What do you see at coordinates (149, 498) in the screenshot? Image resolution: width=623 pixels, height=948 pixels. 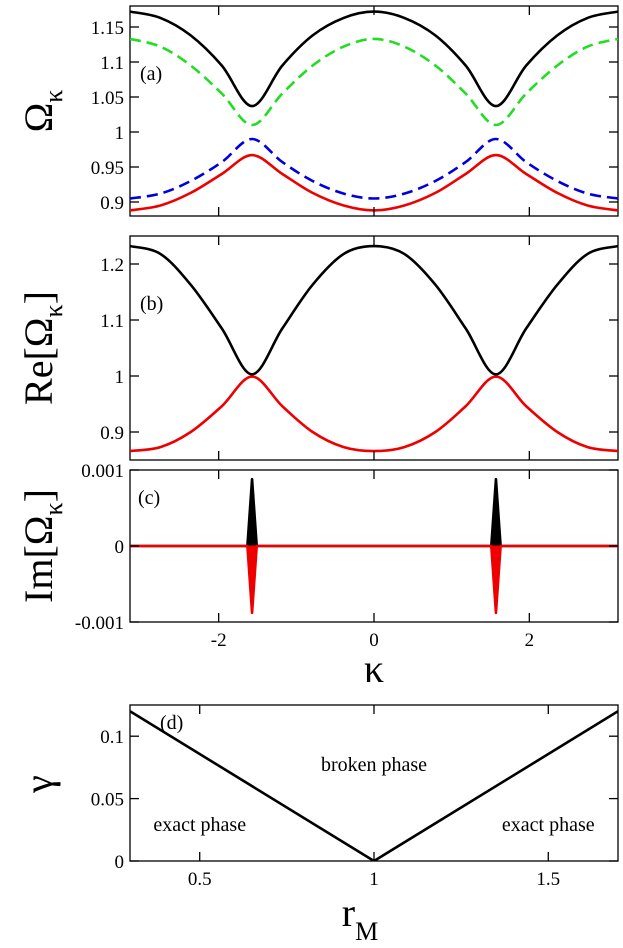 I see `panel-c-label: (c)` at bounding box center [149, 498].